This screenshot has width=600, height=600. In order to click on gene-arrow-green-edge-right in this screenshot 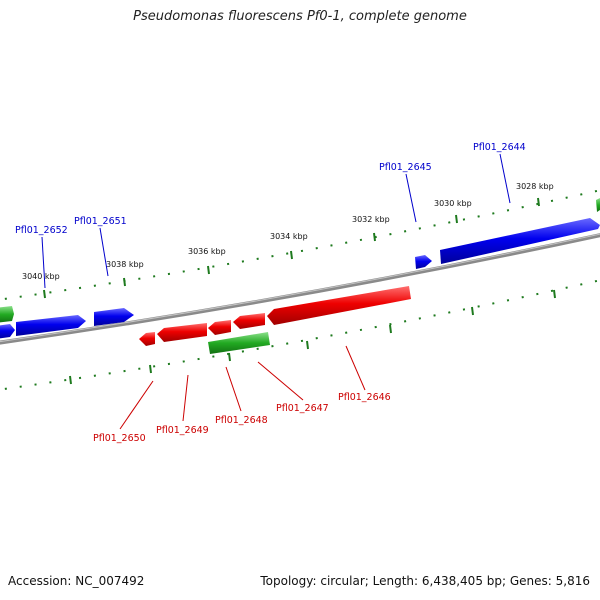, I will do `click(598, 205)`.